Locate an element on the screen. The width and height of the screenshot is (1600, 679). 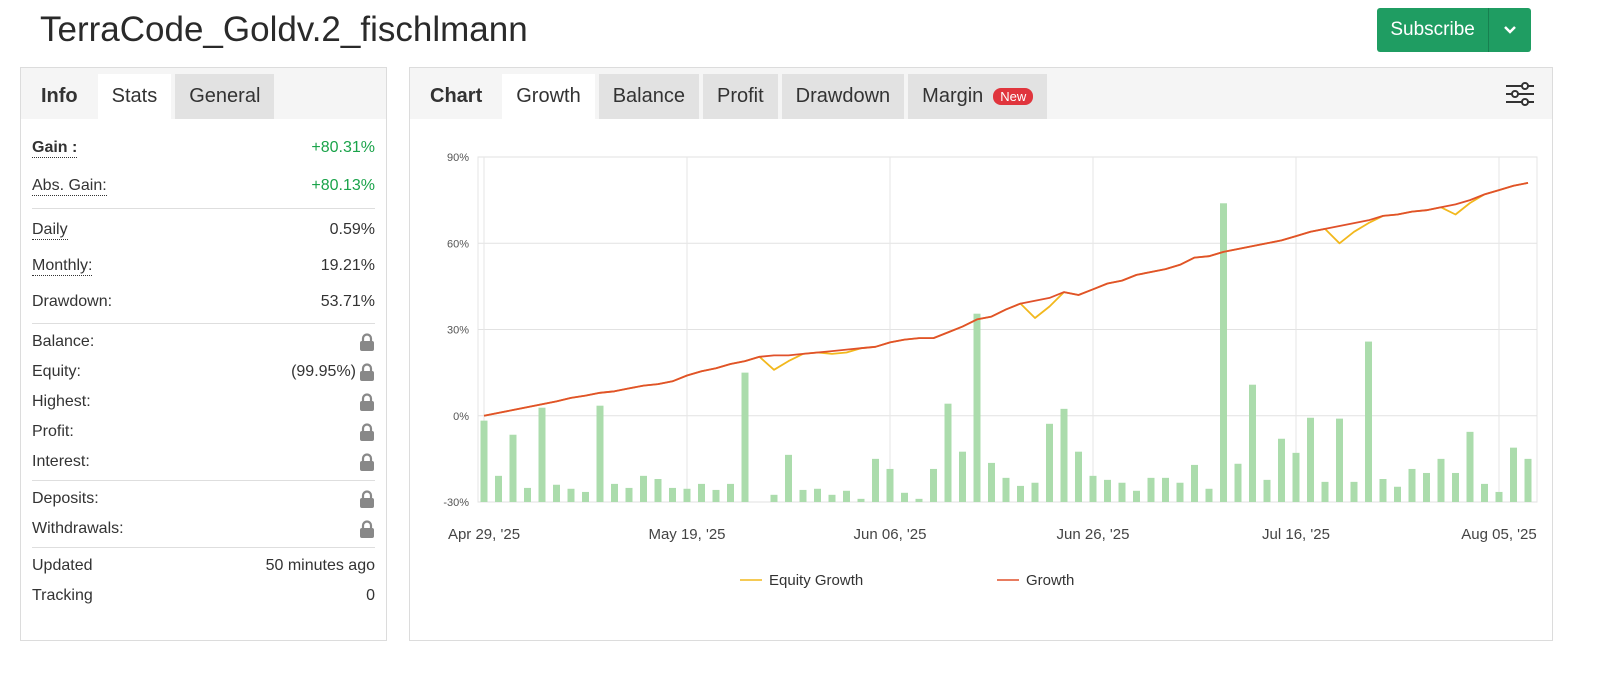
stat-value: 0.59% is located at coordinates (352, 230).